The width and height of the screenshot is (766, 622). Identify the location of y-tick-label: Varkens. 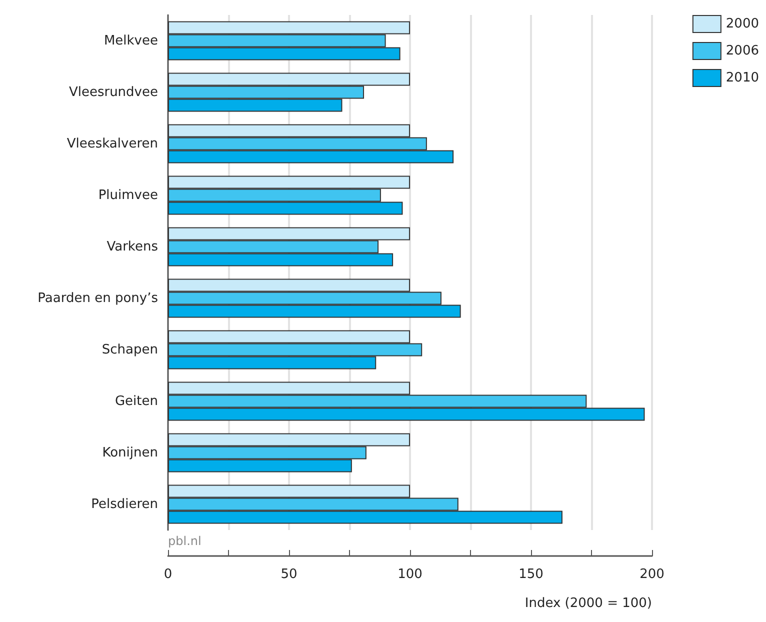
(132, 246).